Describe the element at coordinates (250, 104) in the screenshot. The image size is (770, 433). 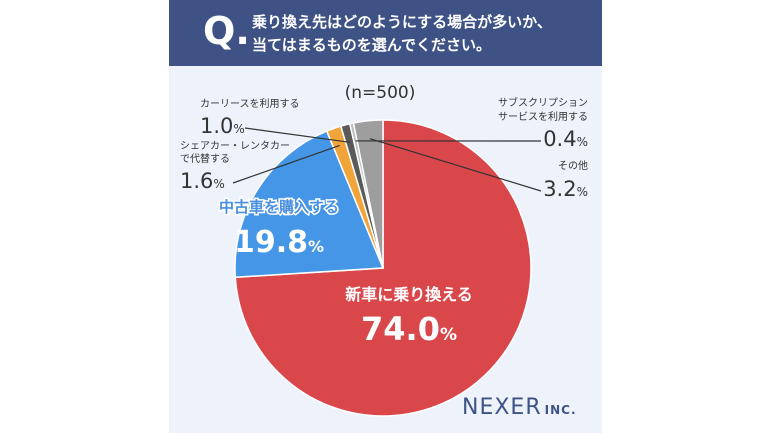
I see `slice-label-car-lease: カーリースを利用する` at that location.